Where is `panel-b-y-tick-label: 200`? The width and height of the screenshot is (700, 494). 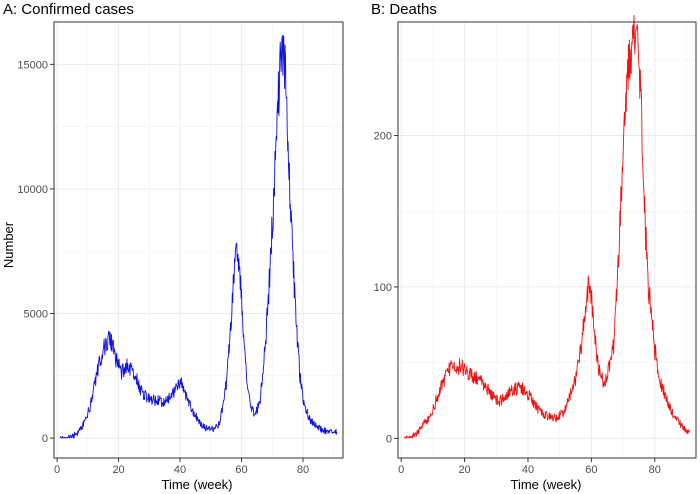 panel-b-y-tick-label: 200 is located at coordinates (383, 137).